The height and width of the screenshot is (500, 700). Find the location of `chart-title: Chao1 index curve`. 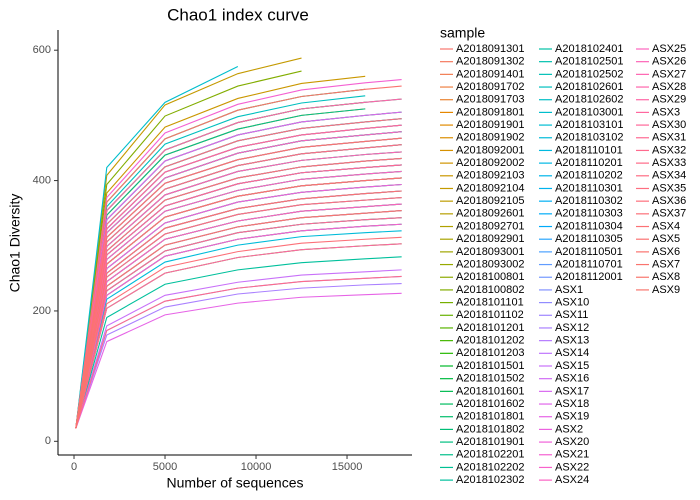

chart-title: Chao1 index curve is located at coordinates (238, 14).